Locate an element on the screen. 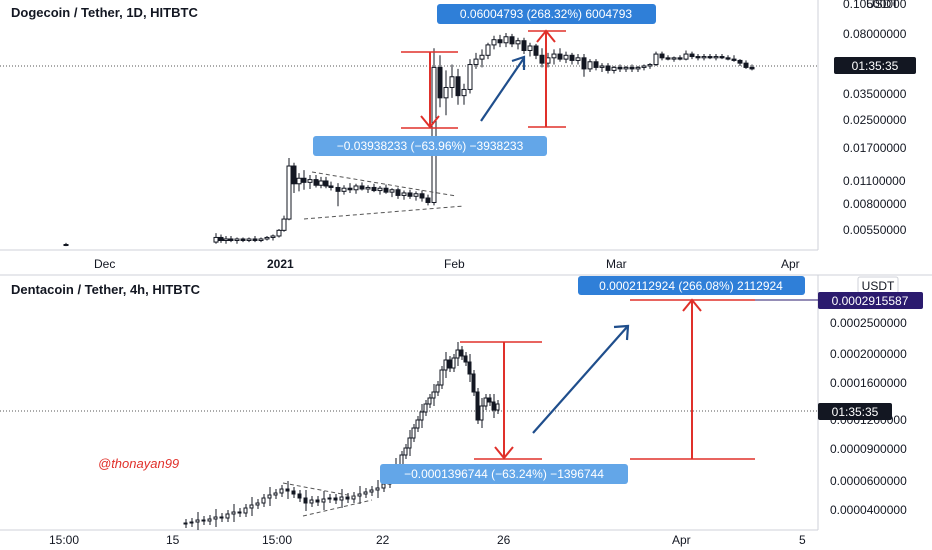 This screenshot has height=550, width=932. candles is located at coordinates (341, 436).